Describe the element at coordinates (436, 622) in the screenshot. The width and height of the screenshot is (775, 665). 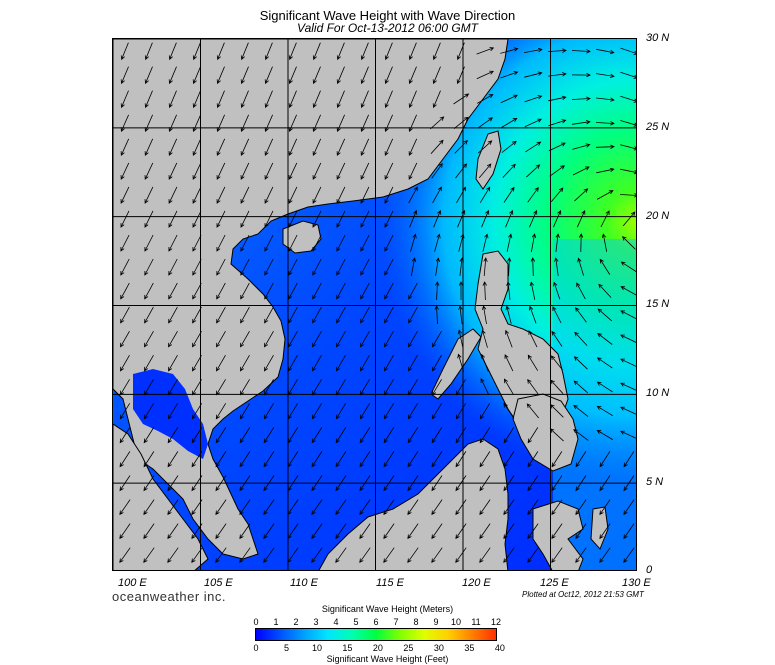
I see `legend-meter-tick: 9` at that location.